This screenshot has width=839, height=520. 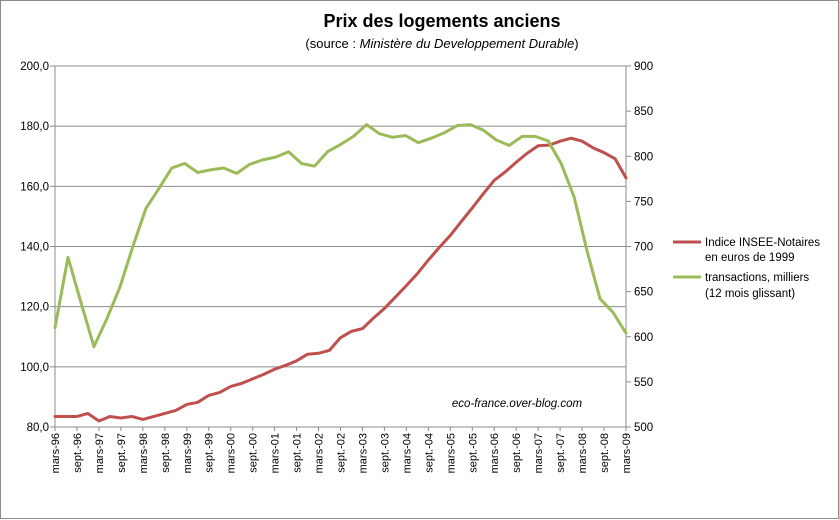 What do you see at coordinates (38, 428) in the screenshot?
I see `left-tick-label: 80,0` at bounding box center [38, 428].